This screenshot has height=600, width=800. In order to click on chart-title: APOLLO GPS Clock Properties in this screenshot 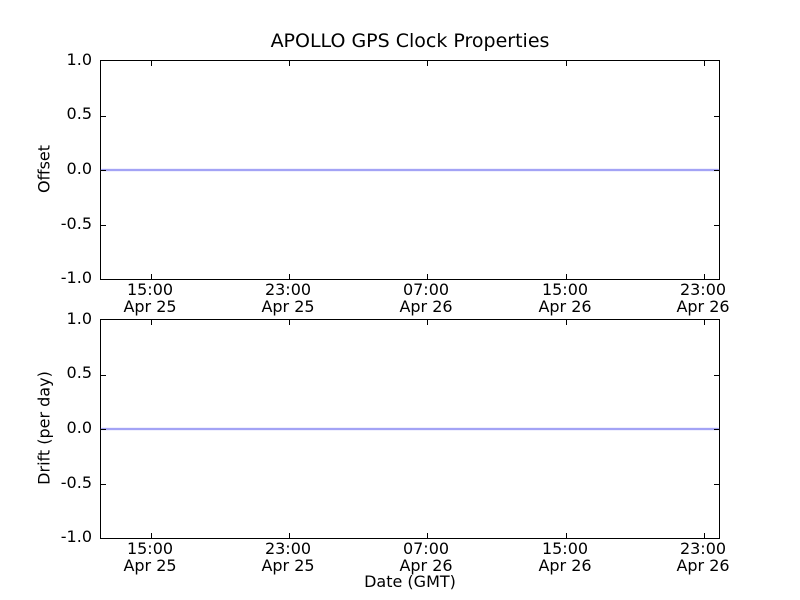, I will do `click(410, 41)`.